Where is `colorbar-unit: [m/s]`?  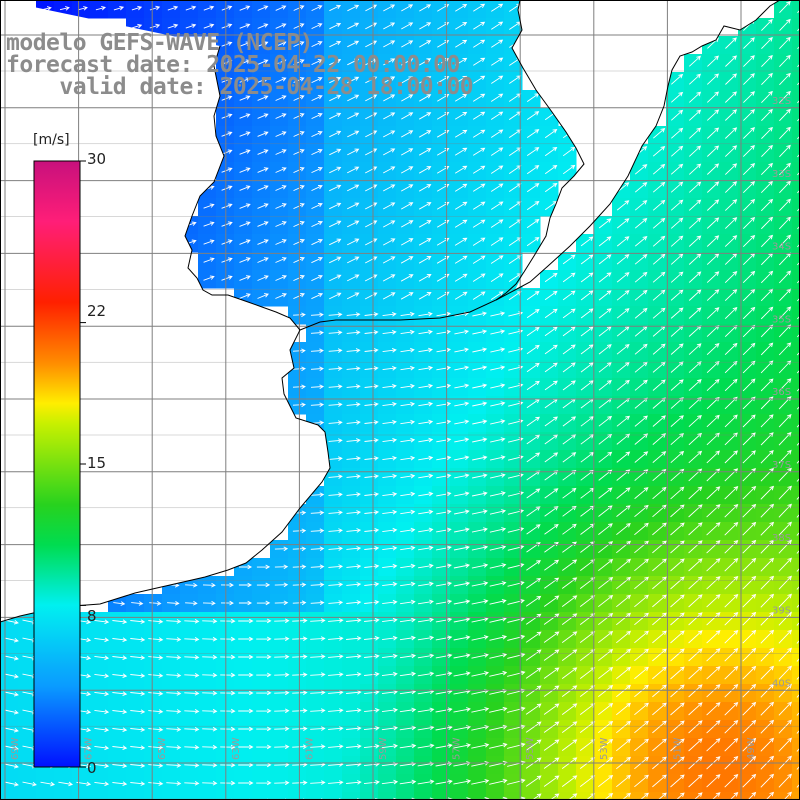 colorbar-unit: [m/s] is located at coordinates (51, 140).